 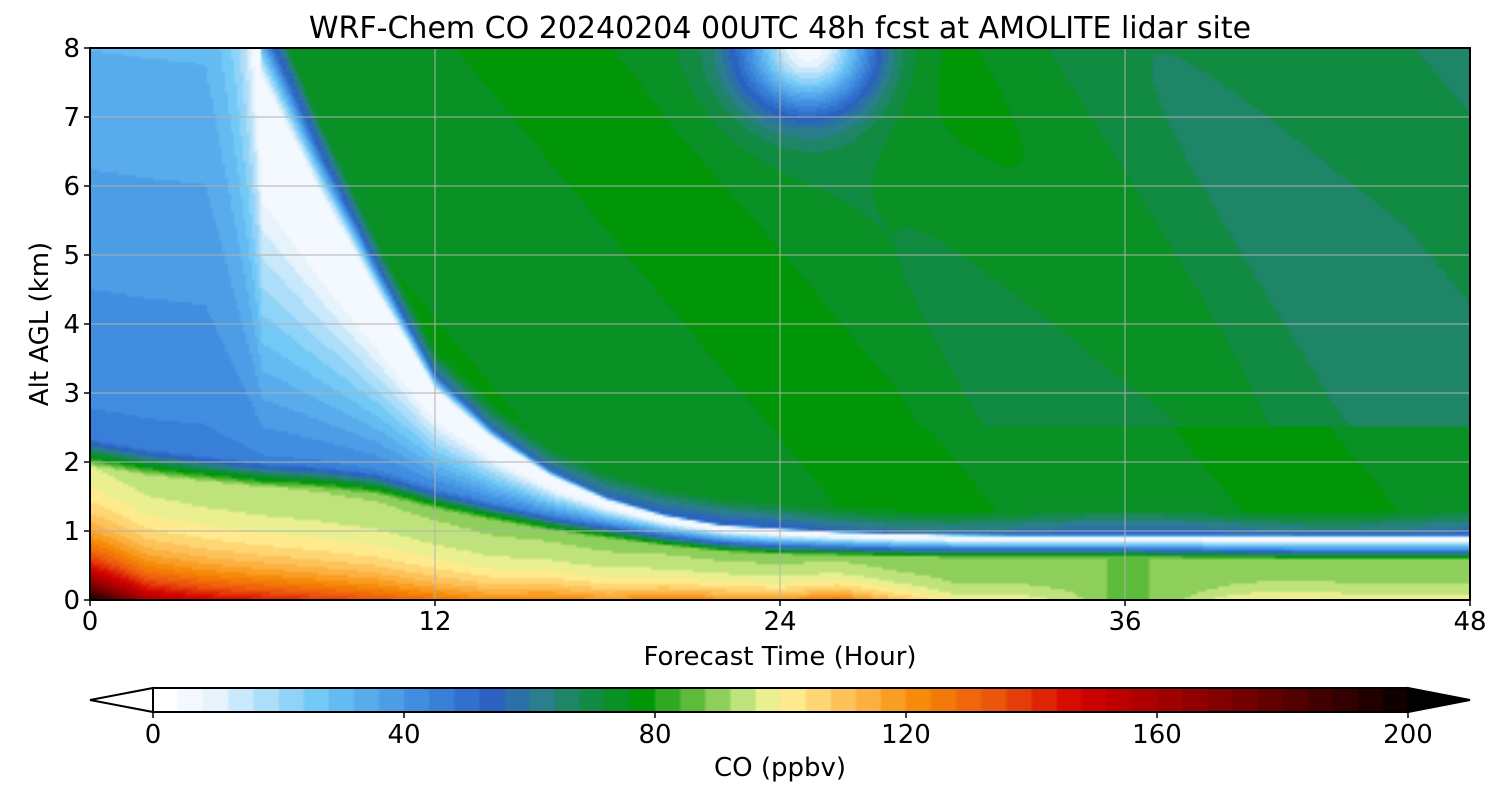 I want to click on colorbar-extend-low-arrow, so click(x=121, y=700).